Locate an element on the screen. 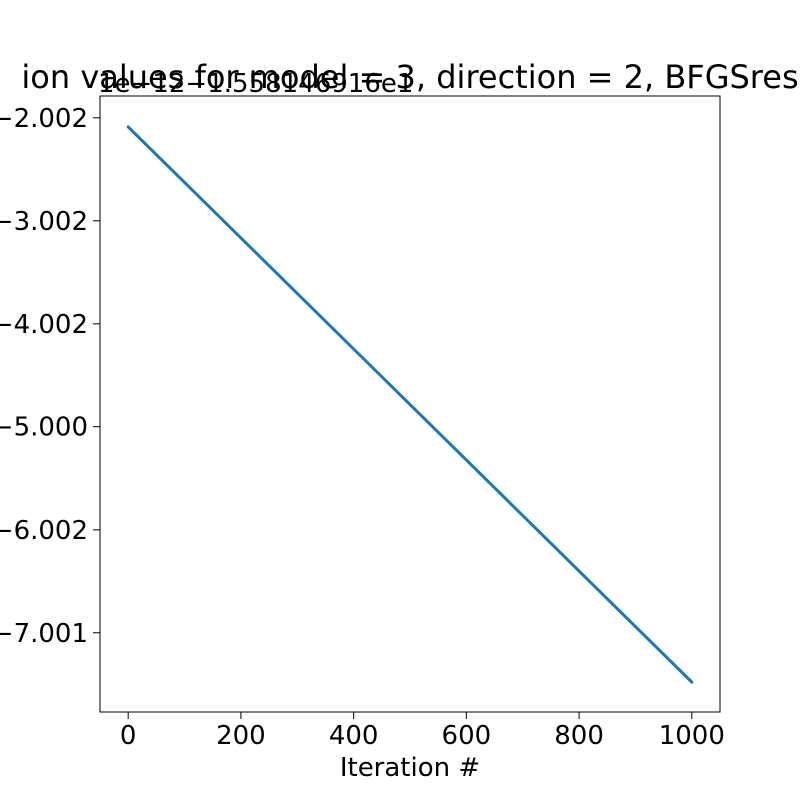 This screenshot has width=800, height=800. y-tick-label: −2.002 is located at coordinates (44, 119).